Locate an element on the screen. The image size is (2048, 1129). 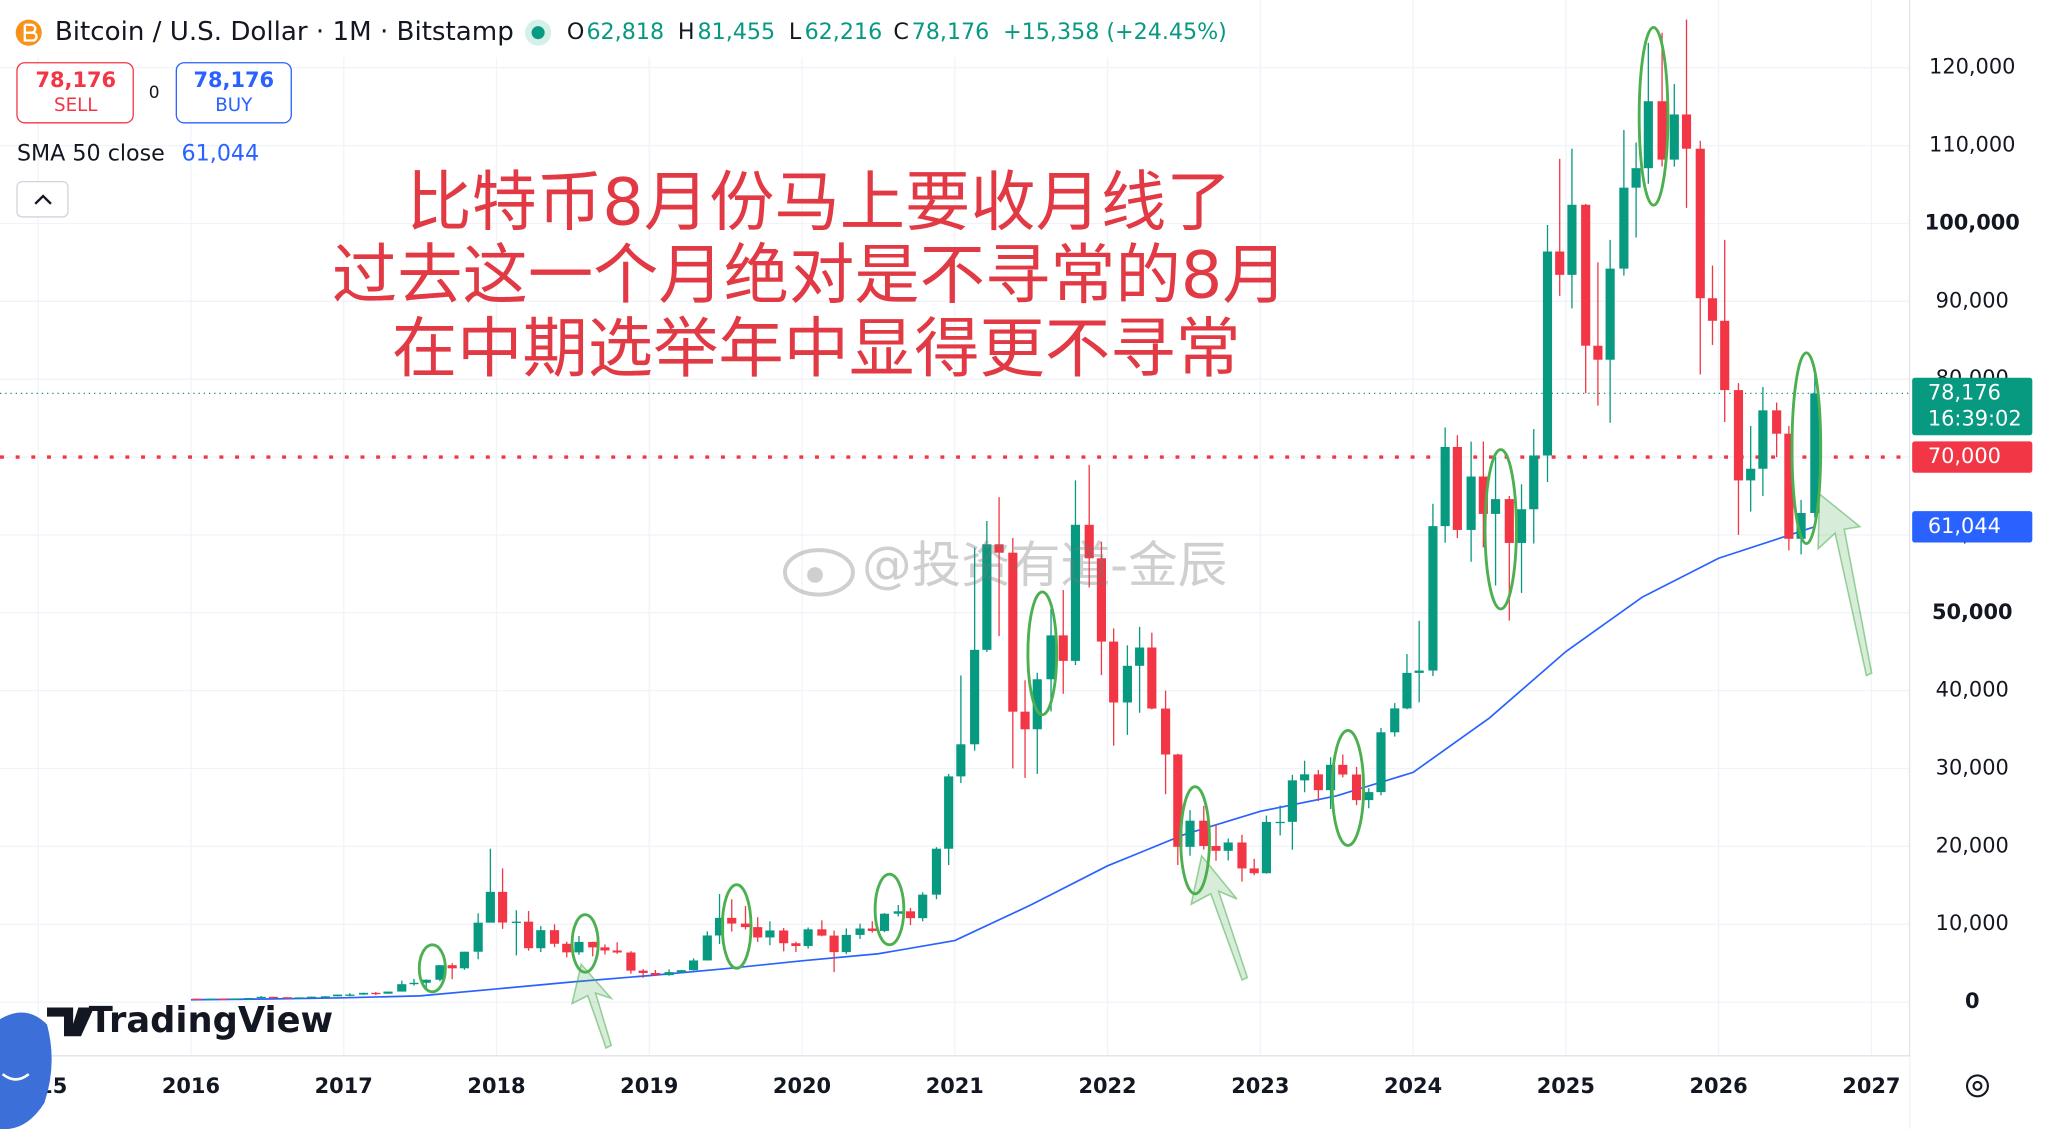
gear is located at coordinates (1977, 1086).